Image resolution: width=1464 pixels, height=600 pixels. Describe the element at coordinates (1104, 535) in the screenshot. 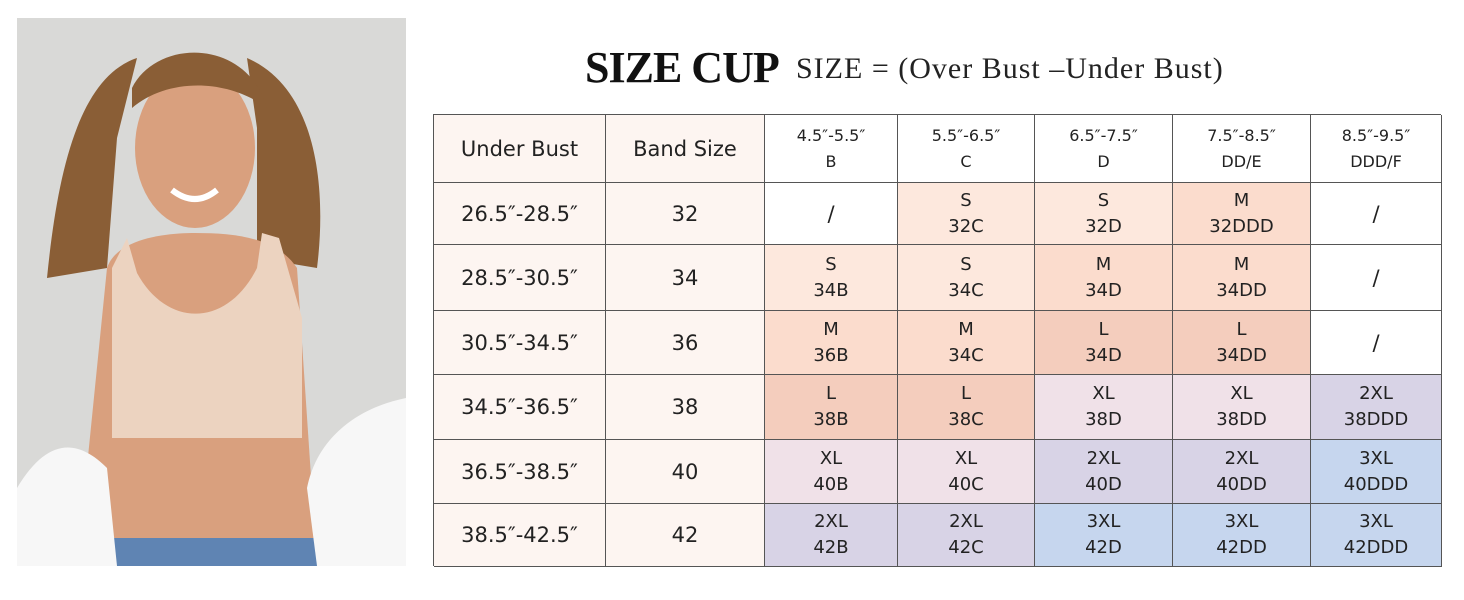

I see `table-cell: 3XL 42D` at that location.